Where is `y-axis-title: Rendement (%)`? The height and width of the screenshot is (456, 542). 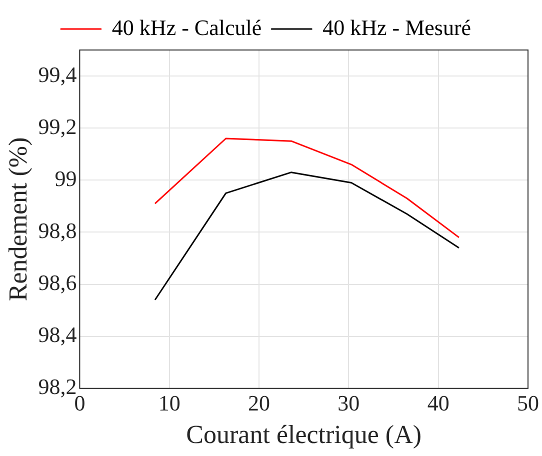
y-axis-title: Rendement (%) is located at coordinates (17, 219).